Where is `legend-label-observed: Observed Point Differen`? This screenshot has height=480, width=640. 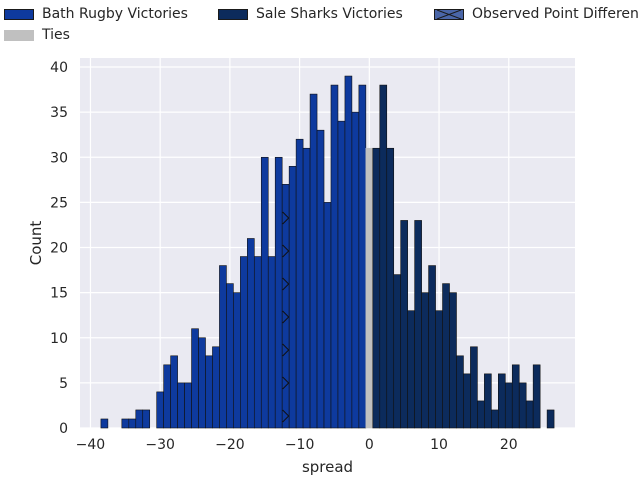 legend-label-observed: Observed Point Differen is located at coordinates (555, 14).